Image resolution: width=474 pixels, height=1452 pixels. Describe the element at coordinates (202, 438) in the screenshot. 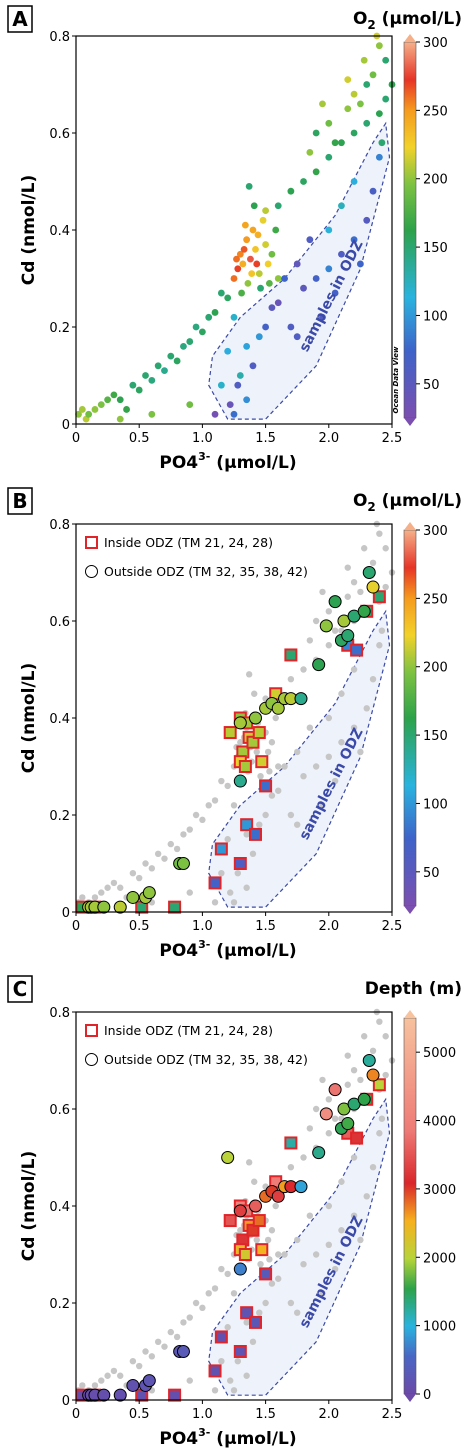

I see `x-tick-label: 1.0` at that location.